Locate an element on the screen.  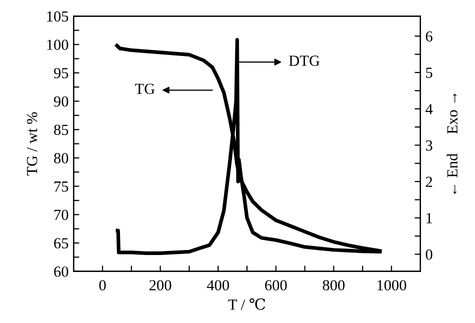
y-tick-label: 80 is located at coordinates (61, 158).